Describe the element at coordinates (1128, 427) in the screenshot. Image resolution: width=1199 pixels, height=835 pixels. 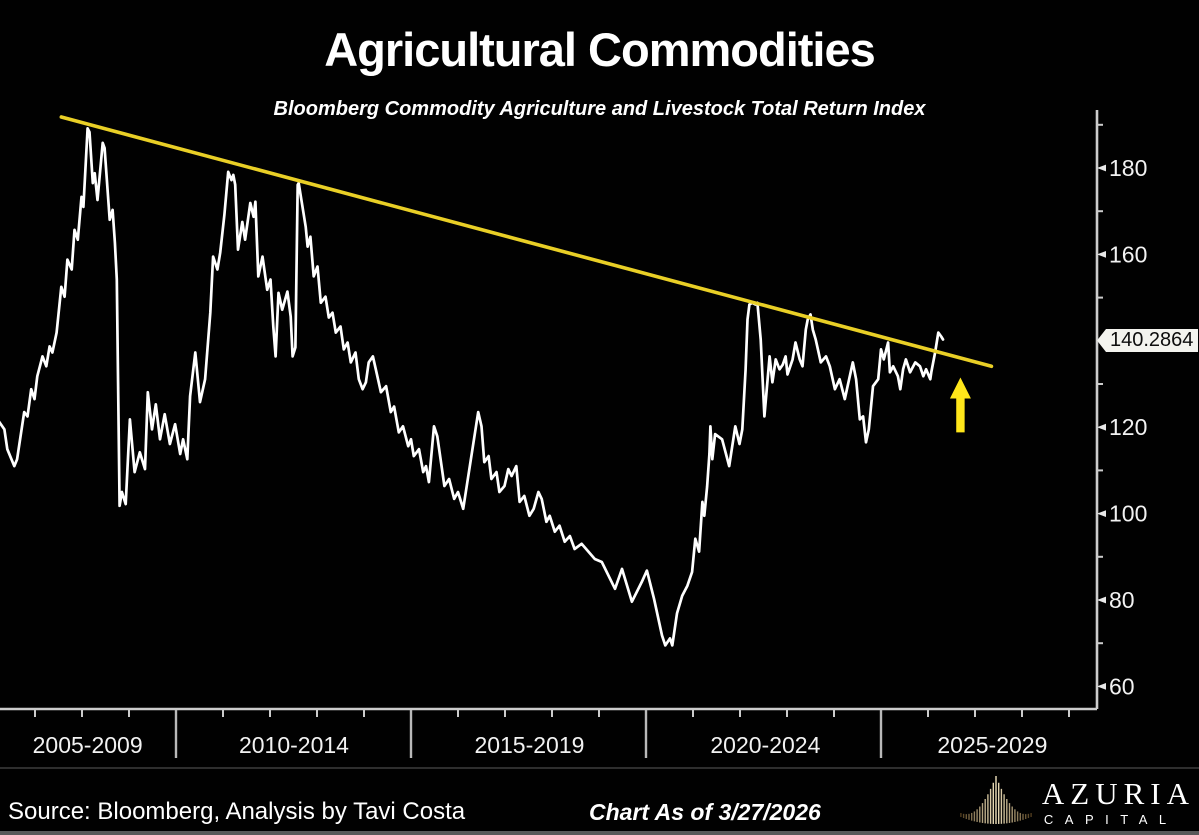
I see `y-tick-label: 120` at that location.